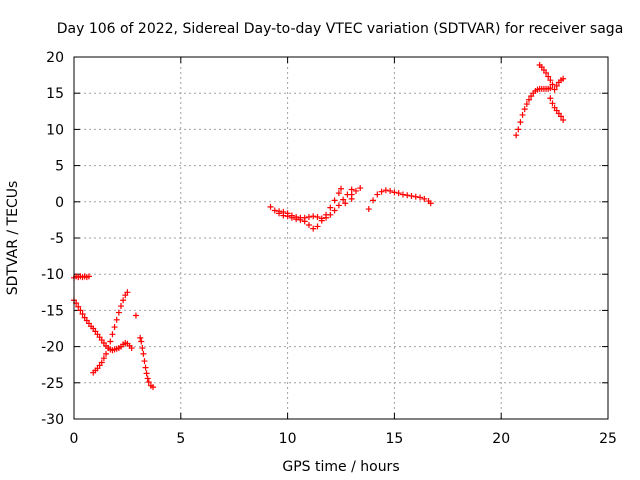  What do you see at coordinates (288, 439) in the screenshot?
I see `x-tick-label: 10` at bounding box center [288, 439].